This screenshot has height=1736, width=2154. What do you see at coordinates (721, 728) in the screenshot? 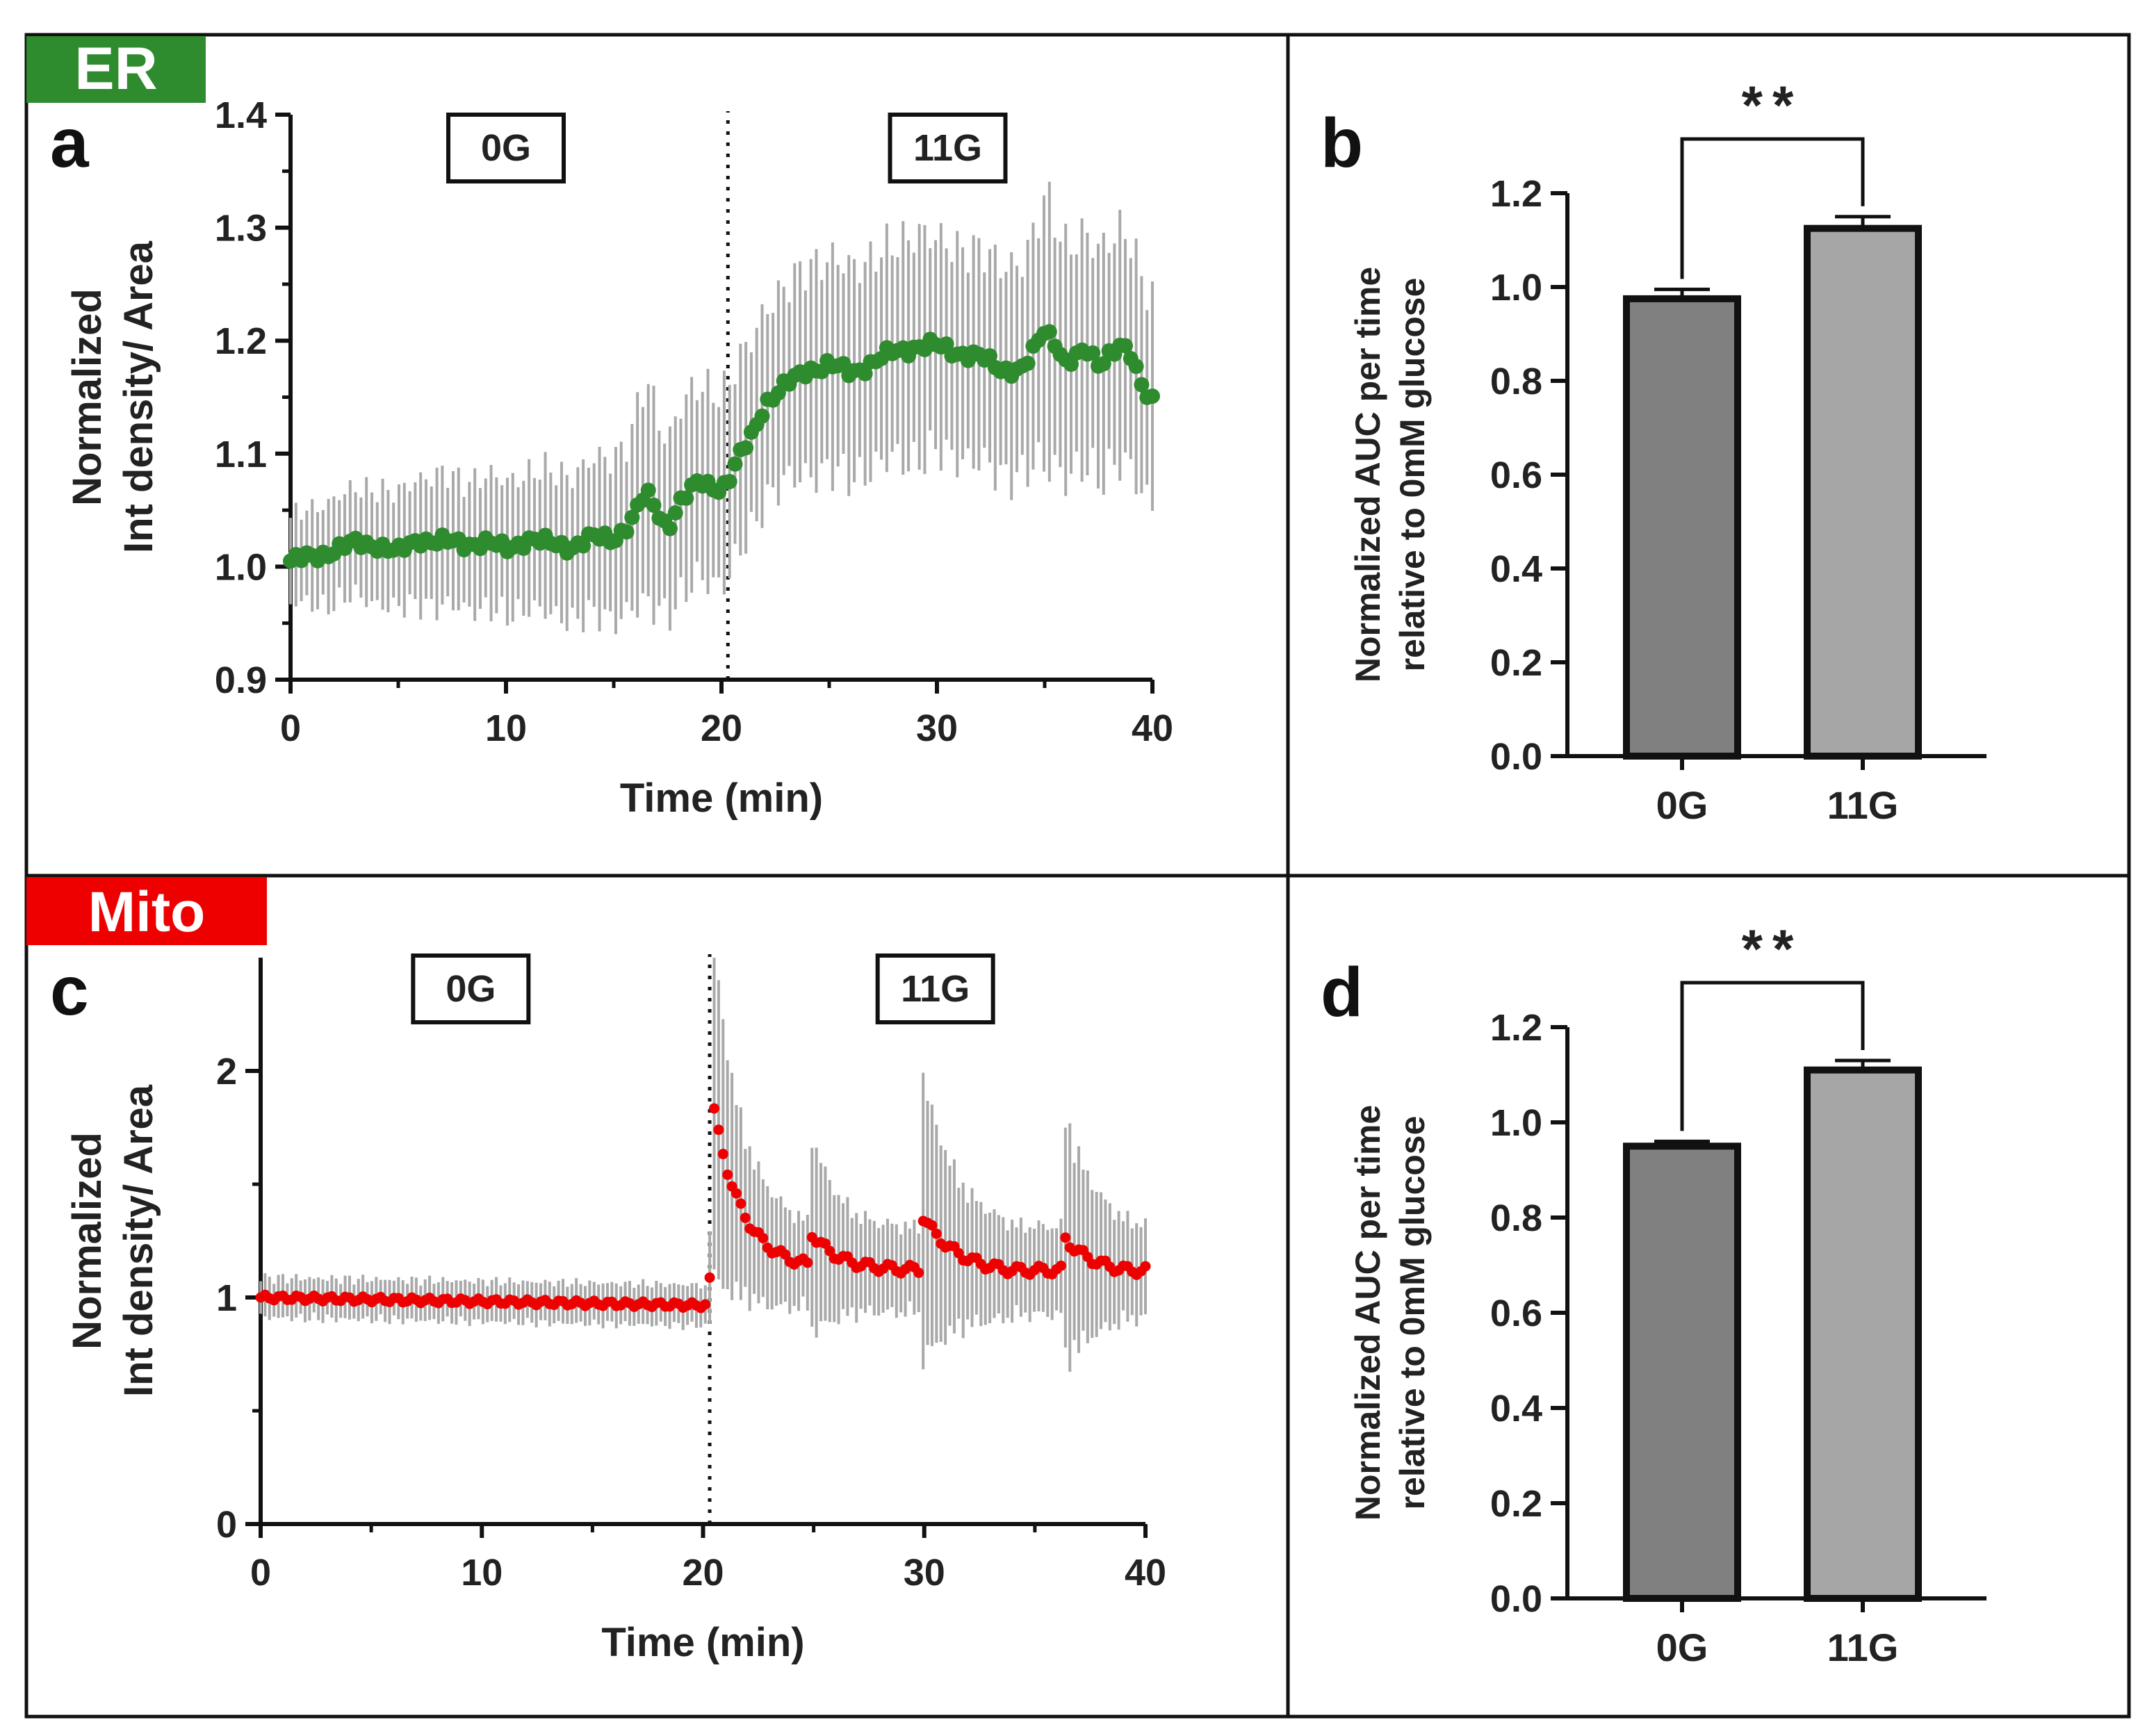
I see `x-tick-label: 20` at bounding box center [721, 728].